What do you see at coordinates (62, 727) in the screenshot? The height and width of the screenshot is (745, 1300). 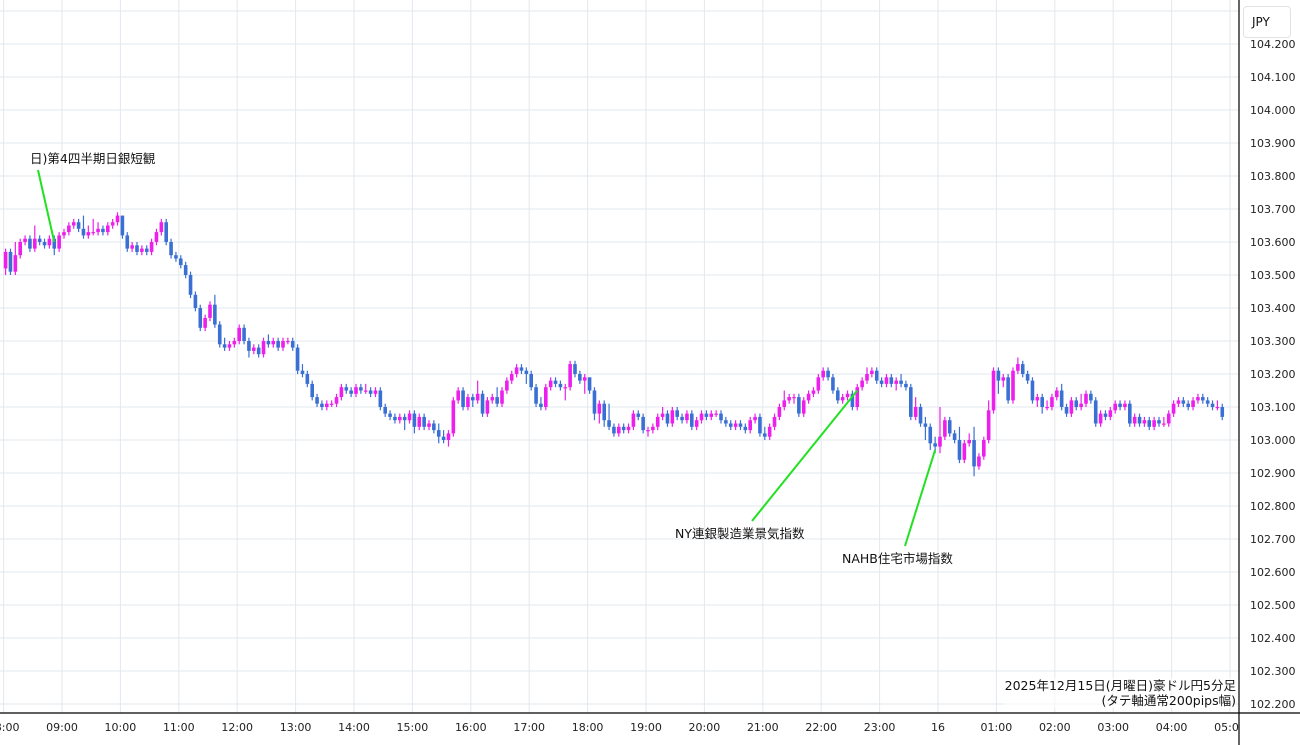 I see `x-tick-label: 09:00` at bounding box center [62, 727].